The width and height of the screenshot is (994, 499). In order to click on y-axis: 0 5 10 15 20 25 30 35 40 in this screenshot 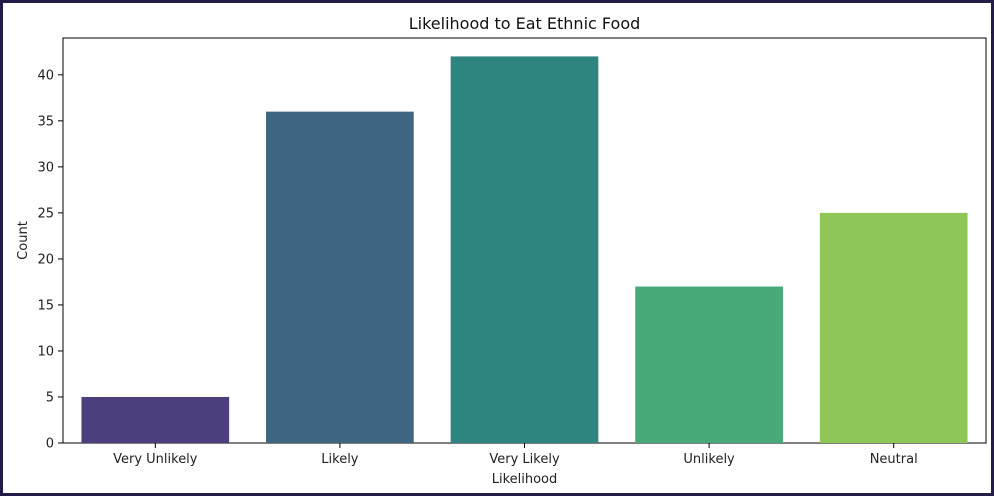, I will do `click(50, 260)`.